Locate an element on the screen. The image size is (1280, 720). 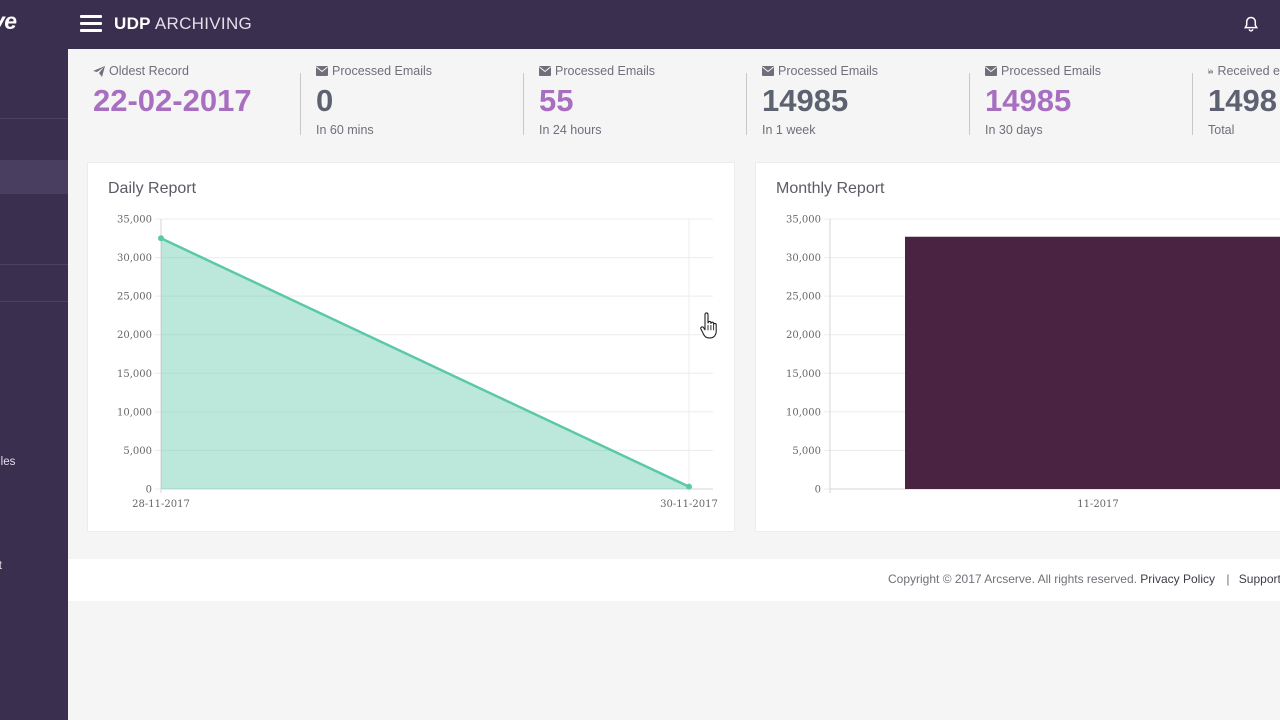
stat-label-text: Oldest Record is located at coordinates (149, 71).